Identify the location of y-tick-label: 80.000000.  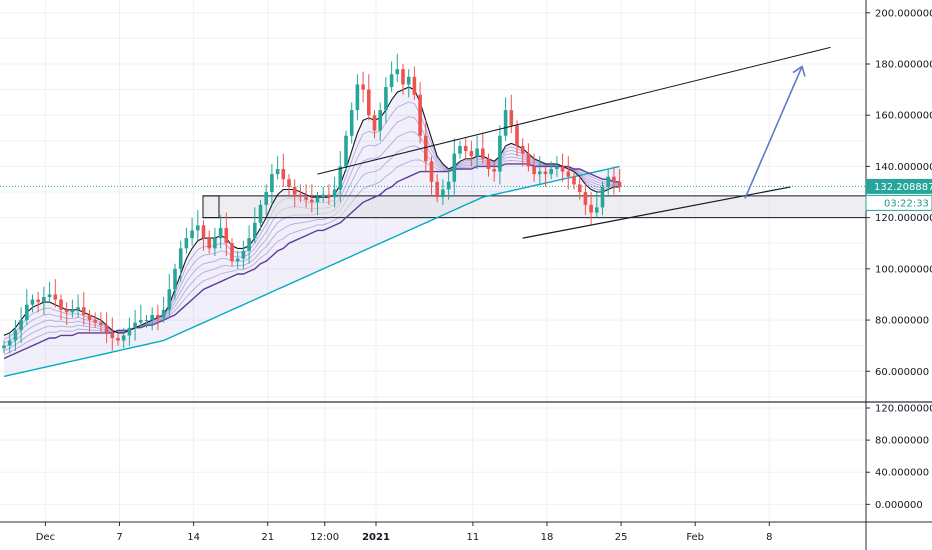
(902, 321).